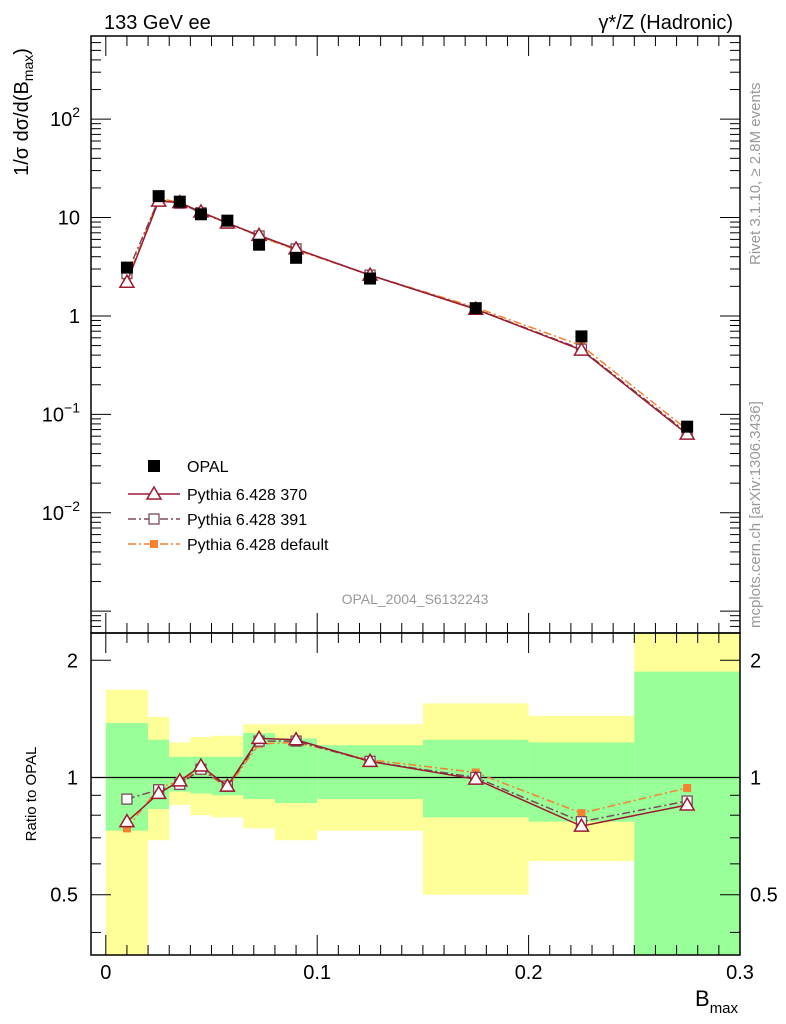  What do you see at coordinates (755, 778) in the screenshot?
I see `ratio-ytick-label-right-1: 1` at bounding box center [755, 778].